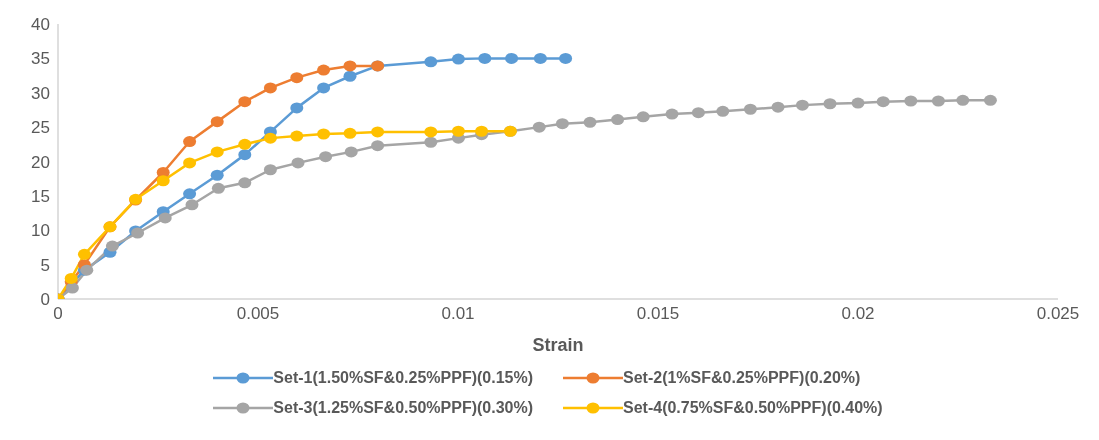 The image size is (1099, 440). Describe the element at coordinates (558, 345) in the screenshot. I see `x-axis-title: Strain` at that location.